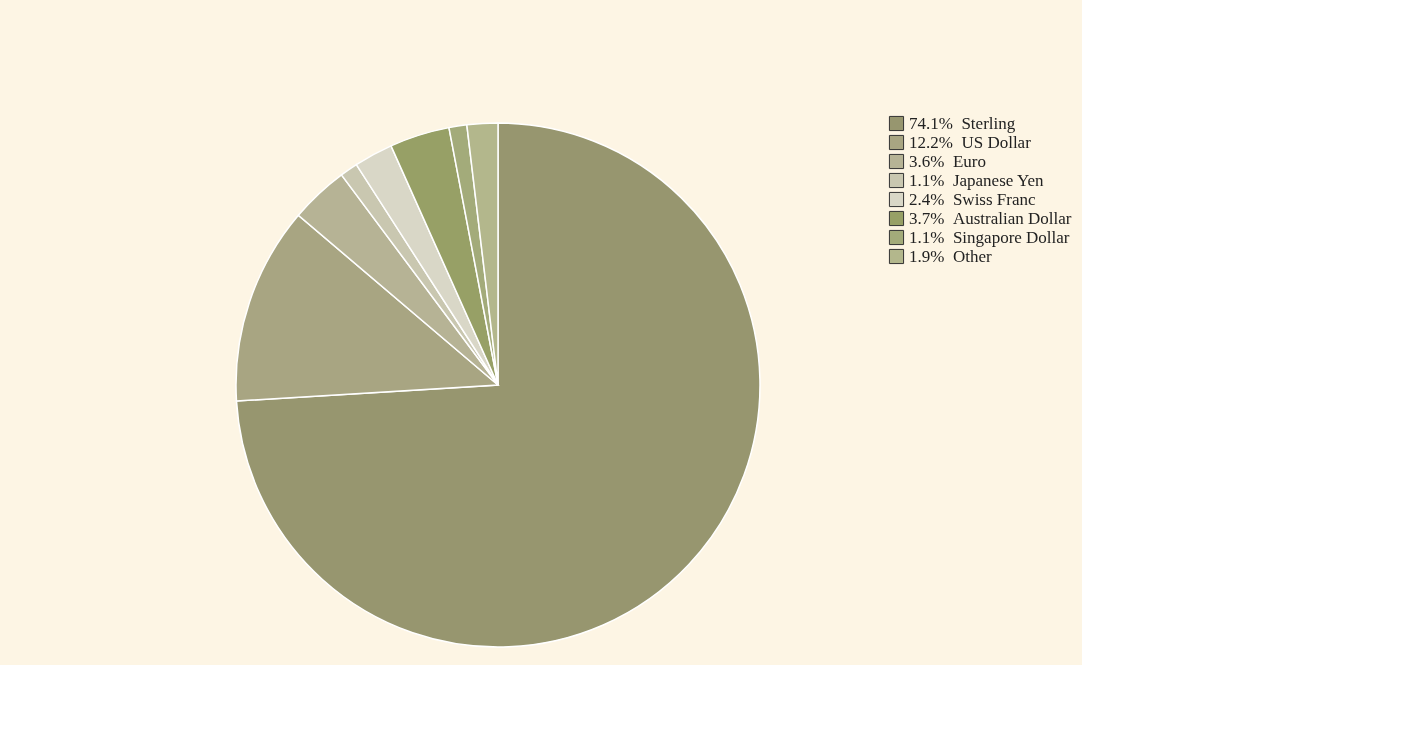 The image size is (1408, 755). What do you see at coordinates (947, 161) in the screenshot?
I see `legend-label: 3.6% Euro` at bounding box center [947, 161].